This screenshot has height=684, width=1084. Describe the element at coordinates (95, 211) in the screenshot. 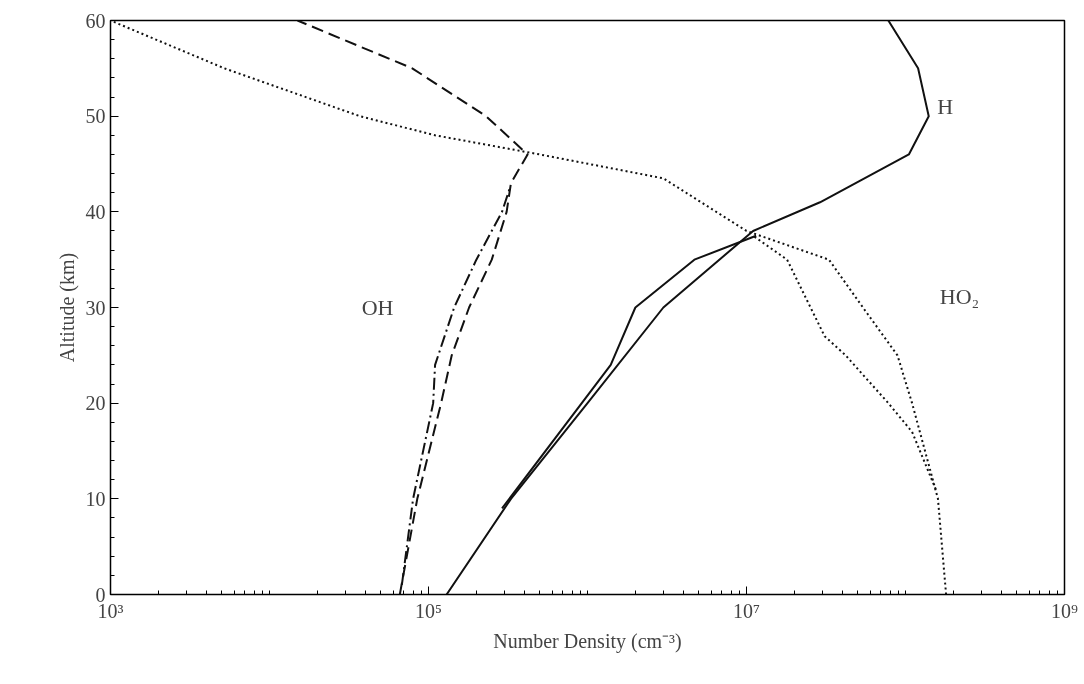

I see `y-tick-label: 40` at that location.